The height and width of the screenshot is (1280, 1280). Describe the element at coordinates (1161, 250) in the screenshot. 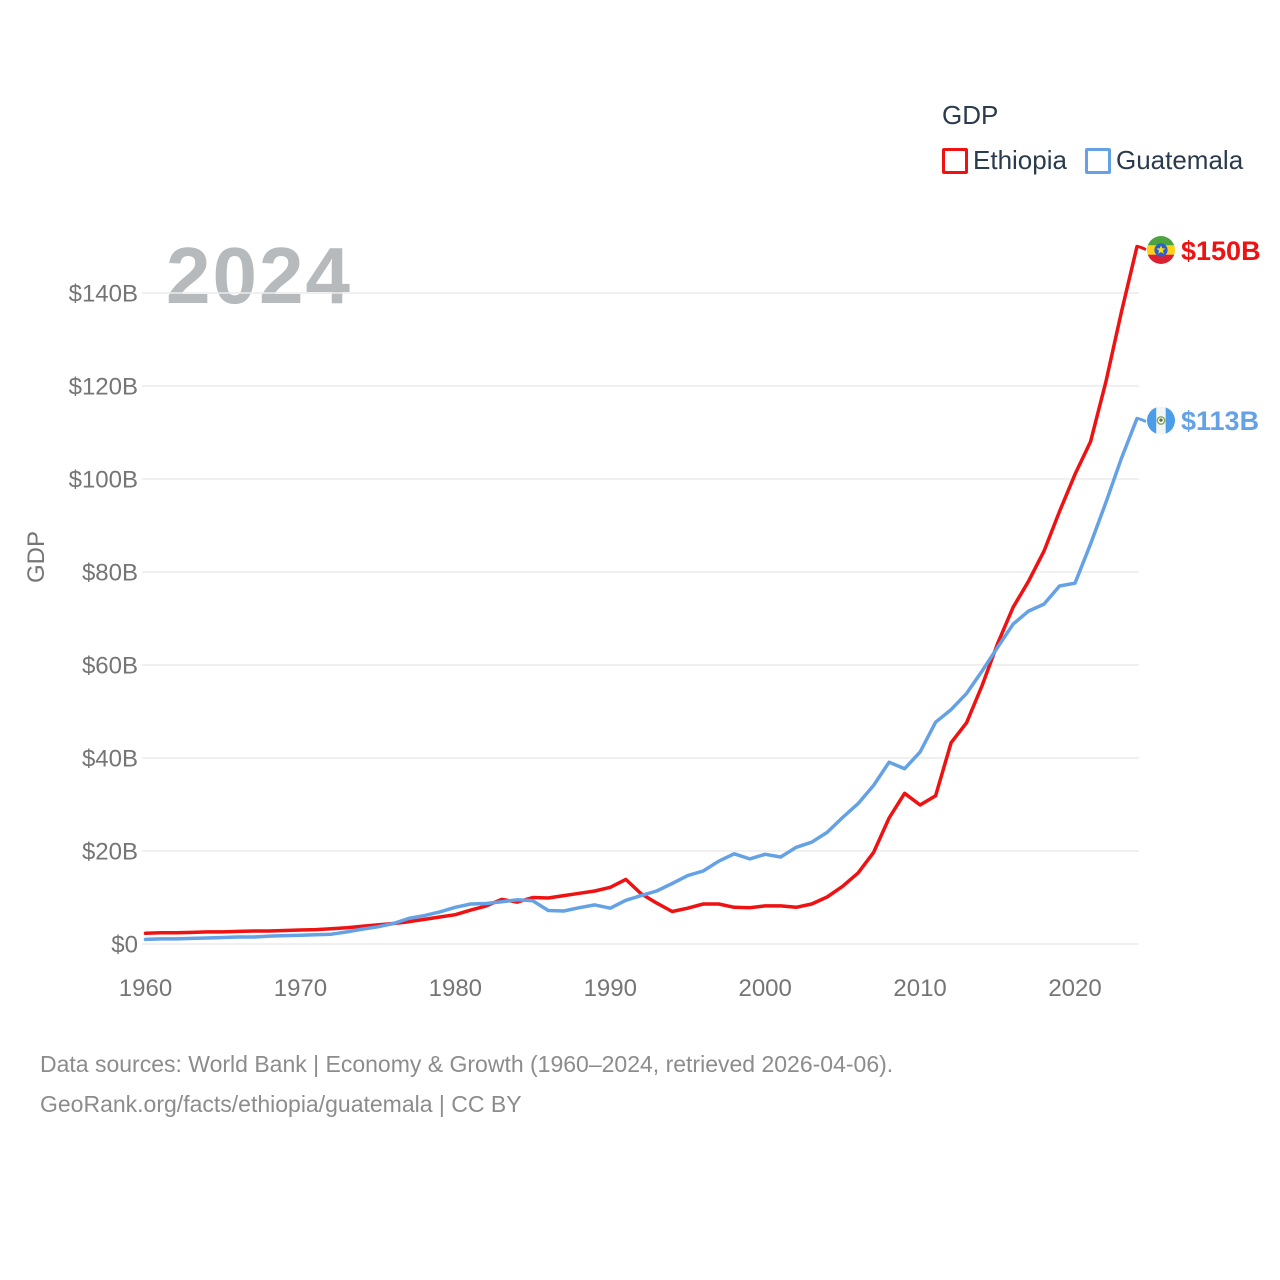

I see `ethiopia-flag-icon` at that location.